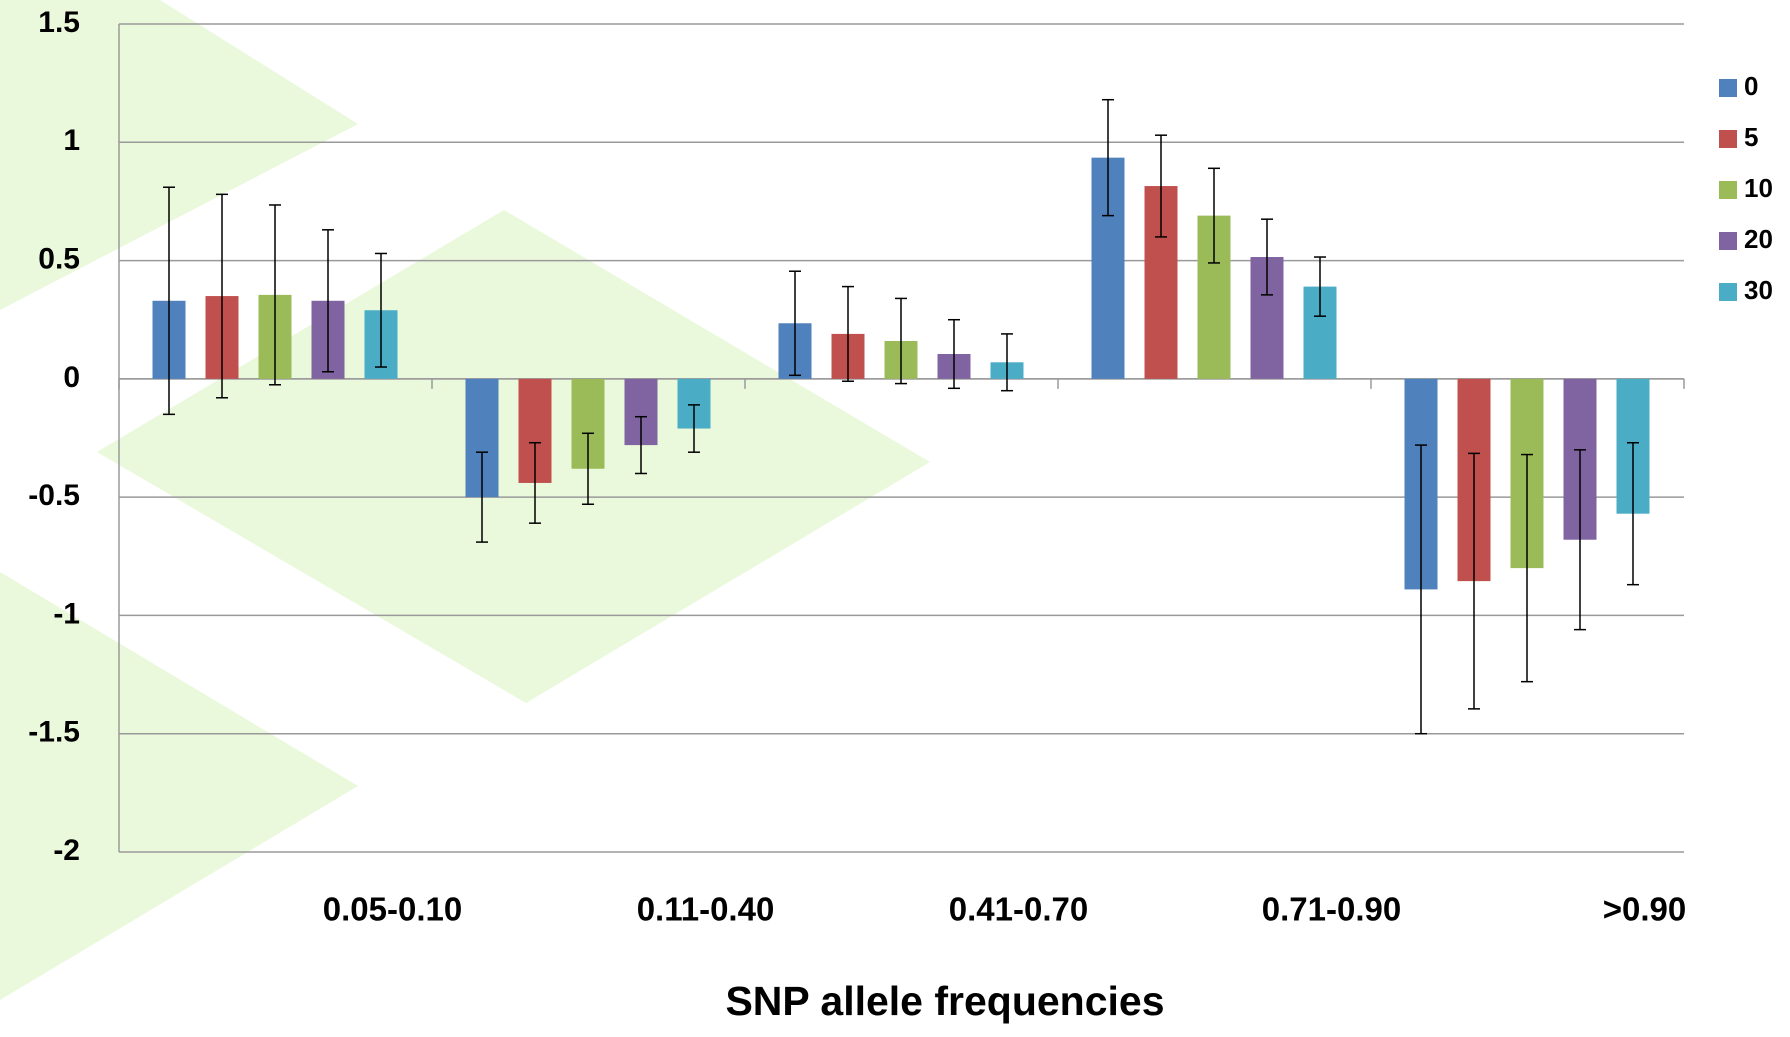 Image resolution: width=1790 pixels, height=1037 pixels. I want to click on y-tick-label: 0.5, so click(59, 258).